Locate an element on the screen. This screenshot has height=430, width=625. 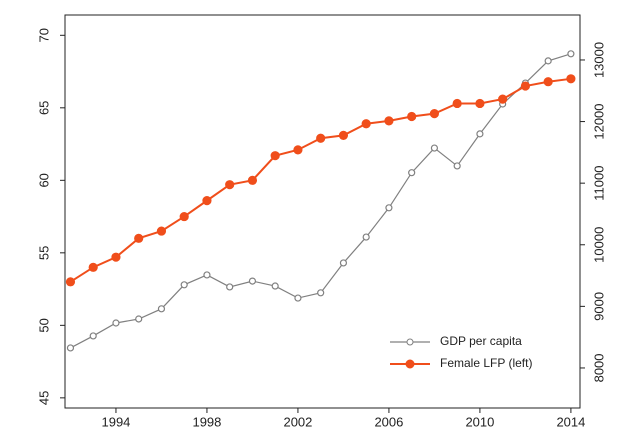
y2-tick-label: 13000 is located at coordinates (598, 60).